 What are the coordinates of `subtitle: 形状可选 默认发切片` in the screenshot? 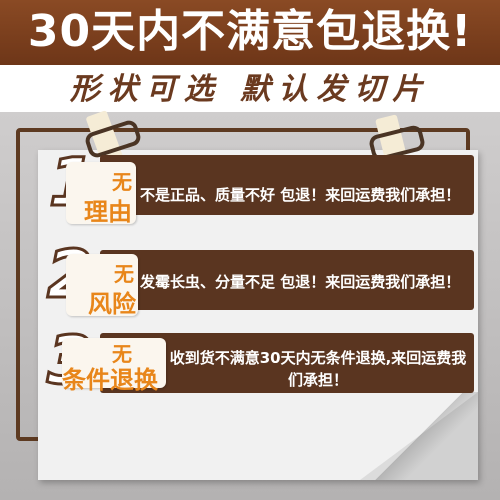 It's located at (250, 89).